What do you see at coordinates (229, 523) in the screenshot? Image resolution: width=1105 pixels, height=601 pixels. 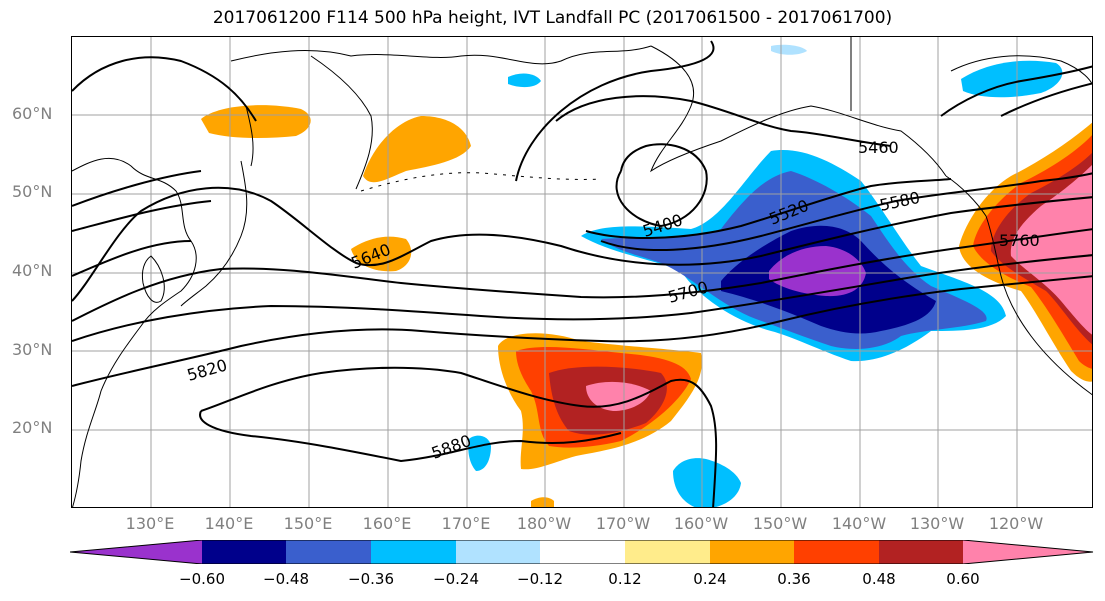 I see `lon-label-140e: 140°E` at bounding box center [229, 523].